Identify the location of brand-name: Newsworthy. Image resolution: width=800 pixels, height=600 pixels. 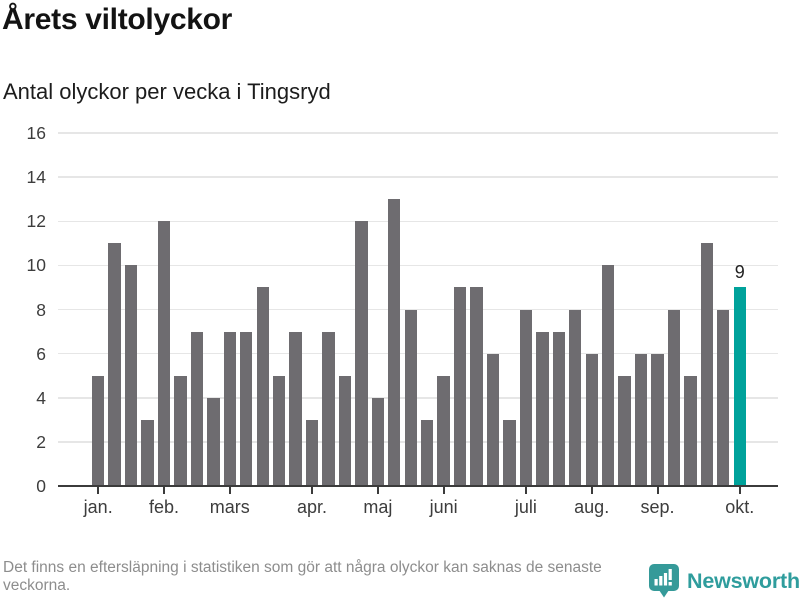
(743, 580).